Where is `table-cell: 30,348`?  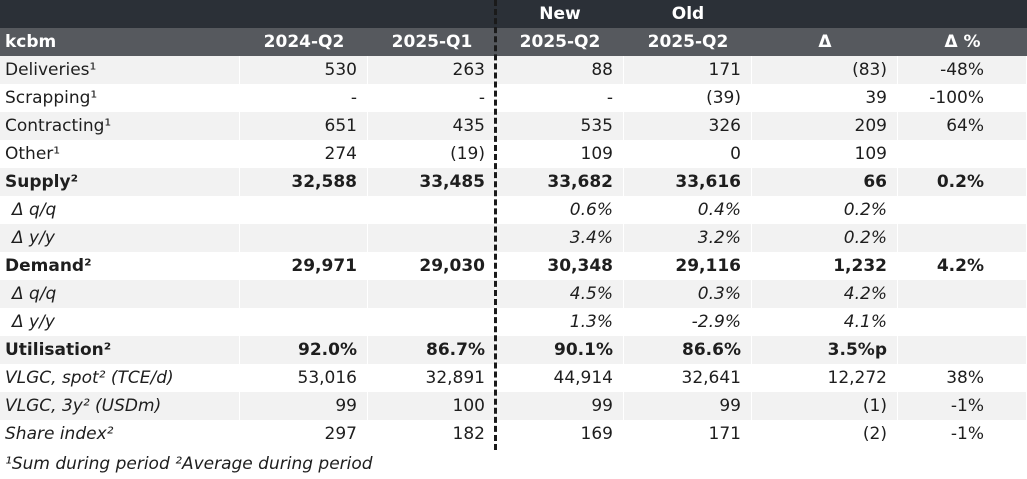 table-cell: 30,348 is located at coordinates (560, 266).